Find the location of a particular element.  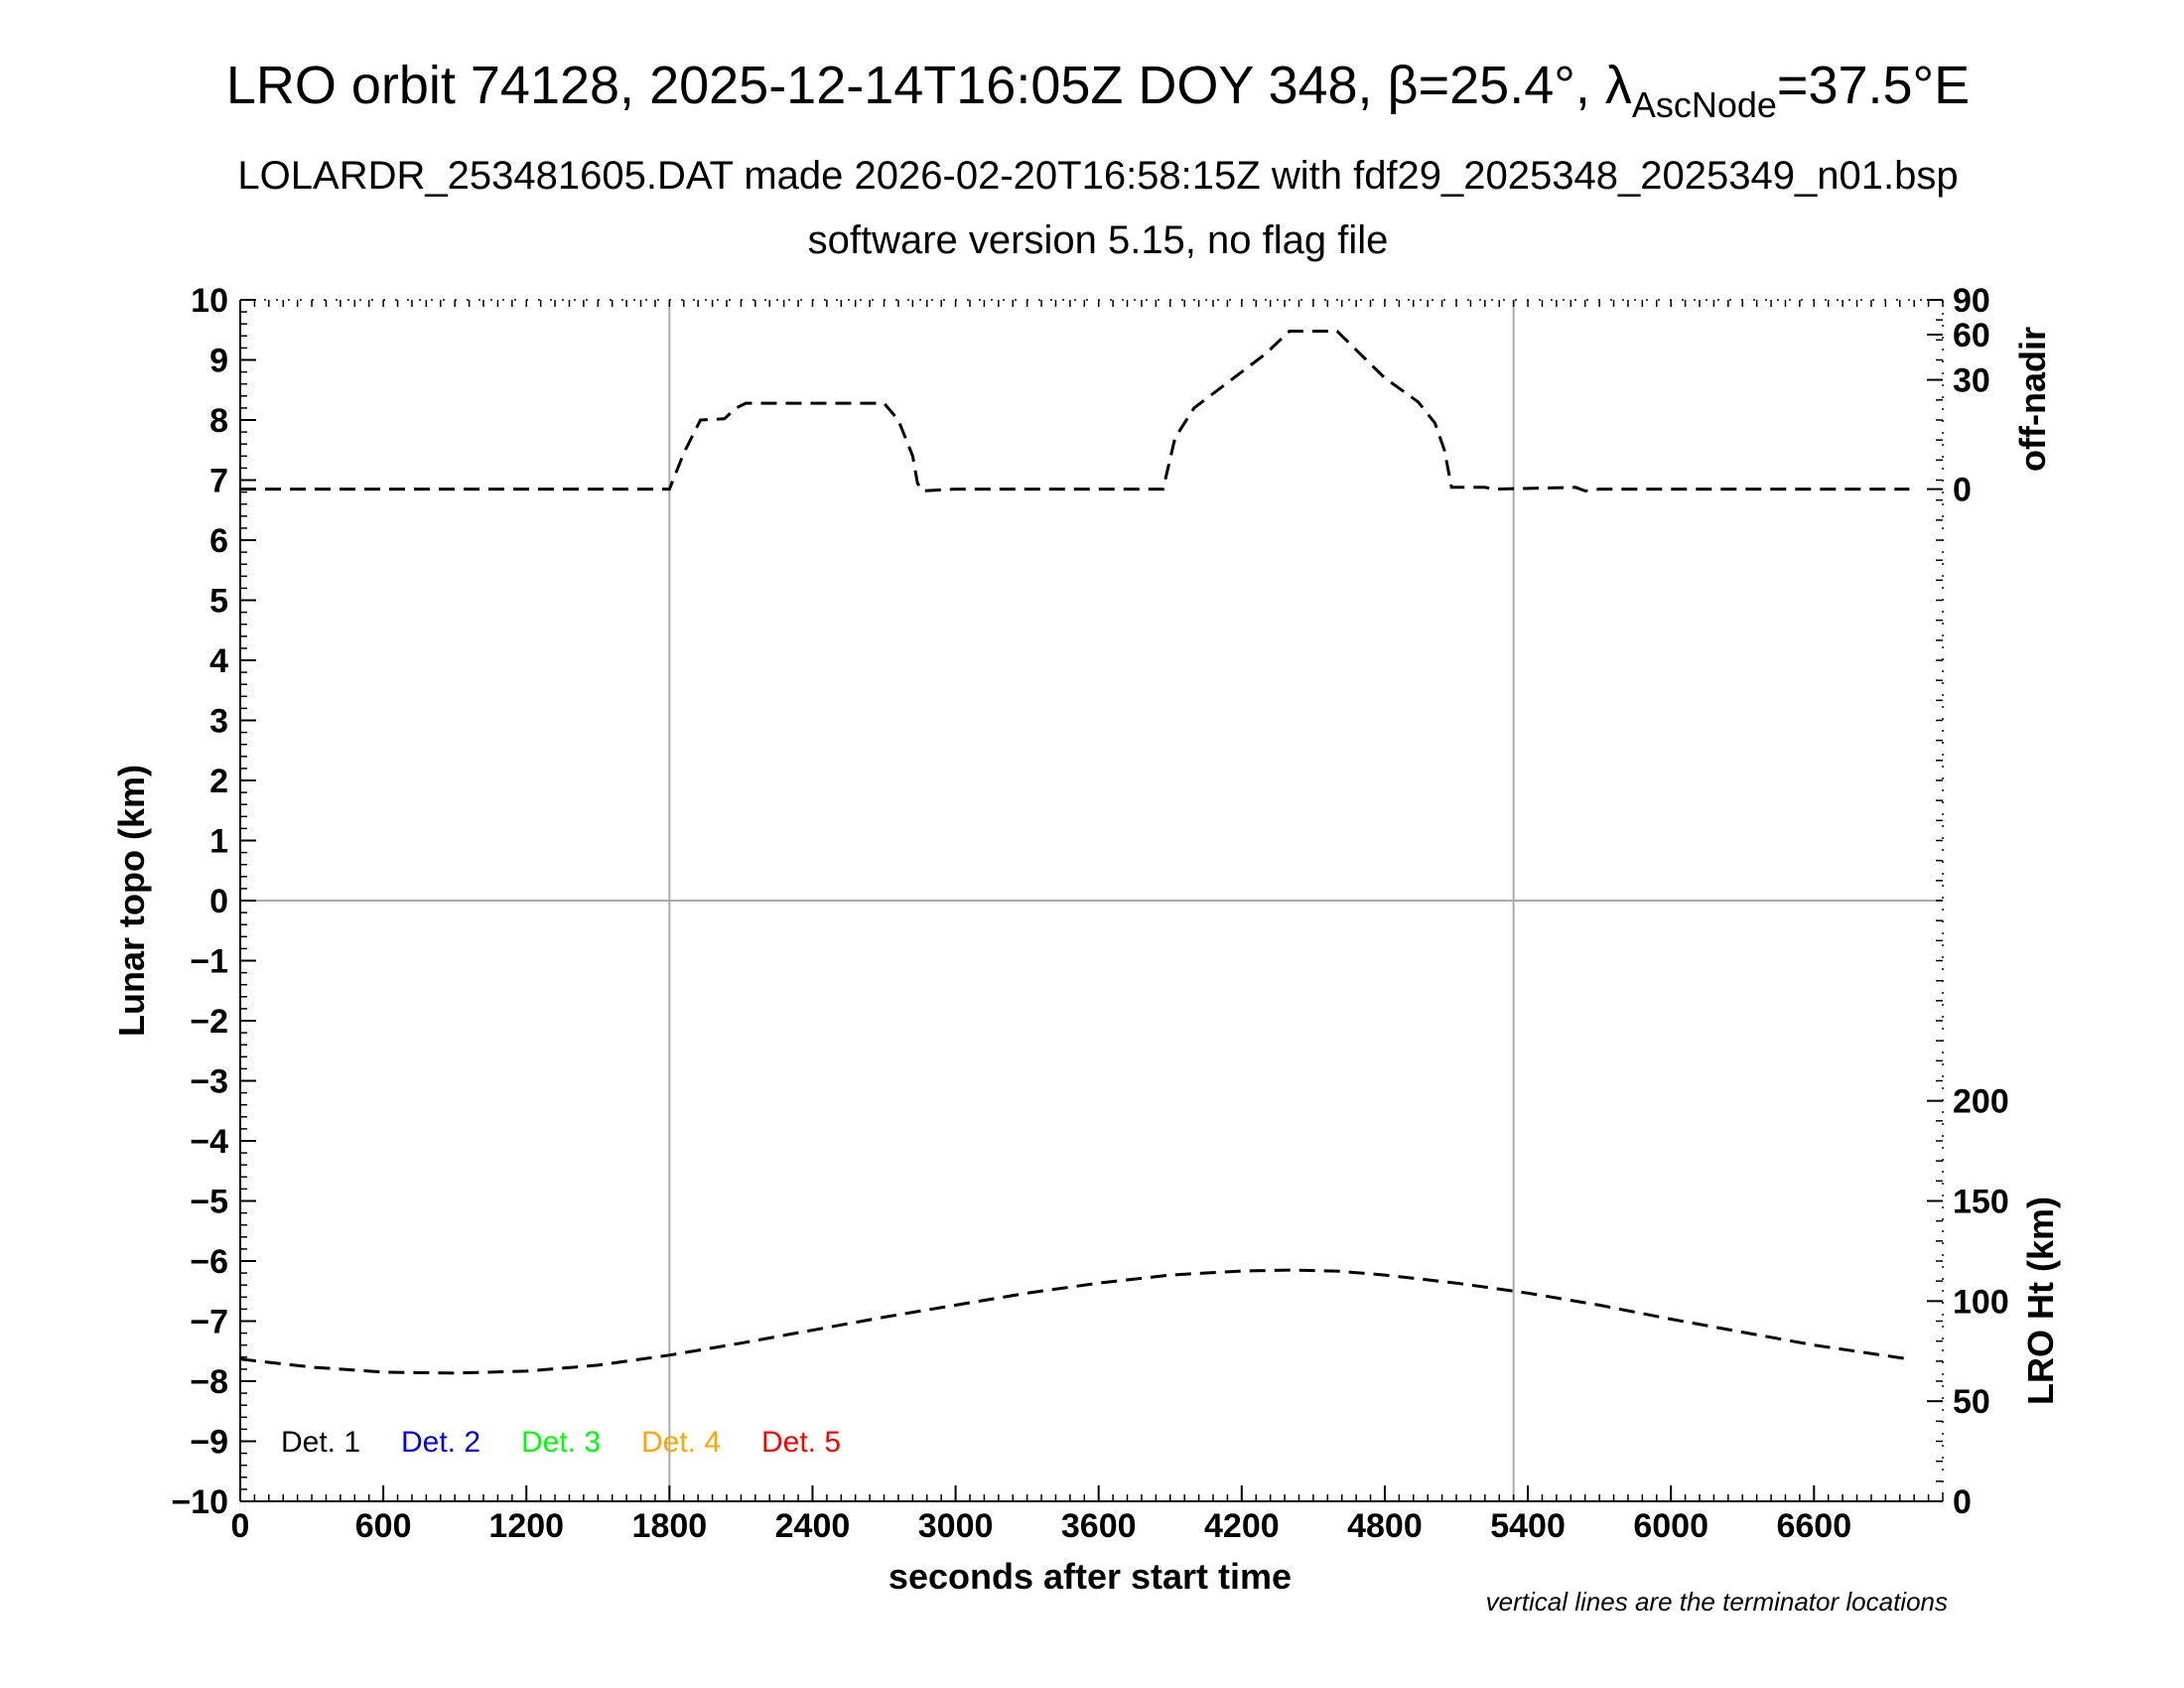

y-tick-label: −9 is located at coordinates (209, 1443).